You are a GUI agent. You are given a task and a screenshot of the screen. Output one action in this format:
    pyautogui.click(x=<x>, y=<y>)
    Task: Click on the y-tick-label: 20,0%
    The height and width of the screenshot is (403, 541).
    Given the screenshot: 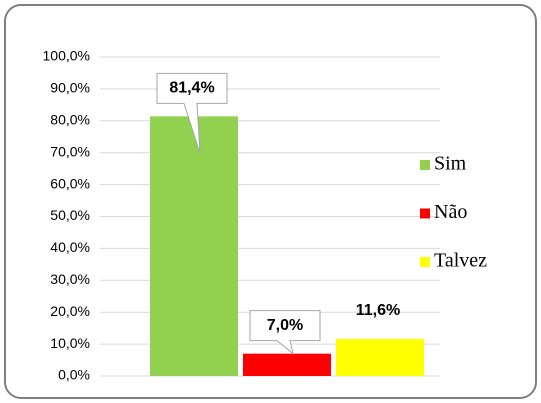 What is the action you would take?
    pyautogui.click(x=70, y=311)
    